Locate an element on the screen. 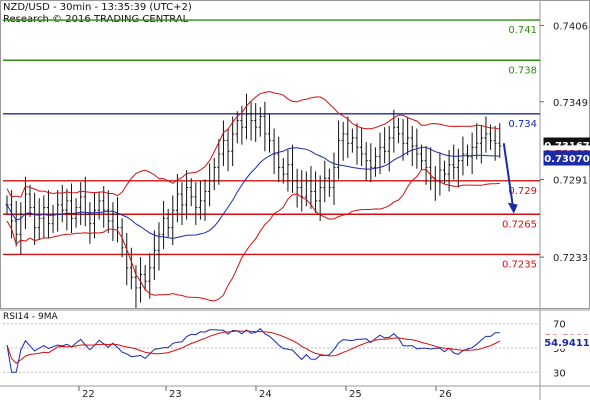 This screenshot has height=400, width=590. price-tag-box is located at coordinates (566, 158).